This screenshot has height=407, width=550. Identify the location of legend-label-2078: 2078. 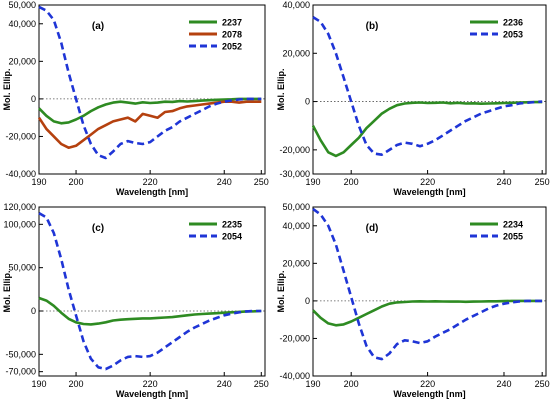
(232, 35).